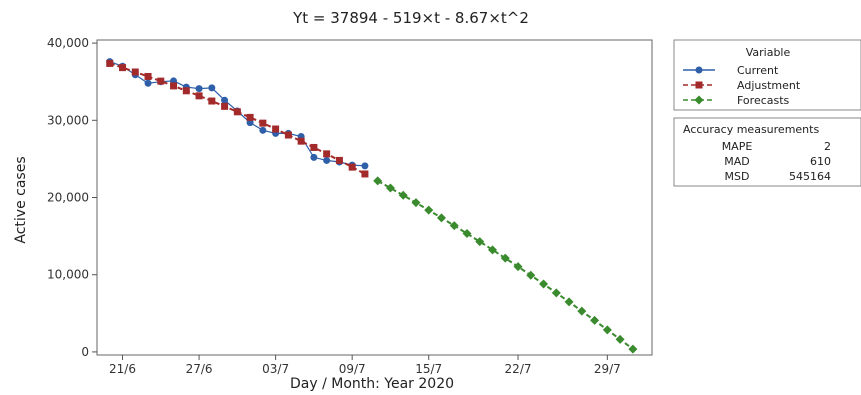  Describe the element at coordinates (737, 146) in the screenshot. I see `accuracy-metric-name: MAPE` at that location.